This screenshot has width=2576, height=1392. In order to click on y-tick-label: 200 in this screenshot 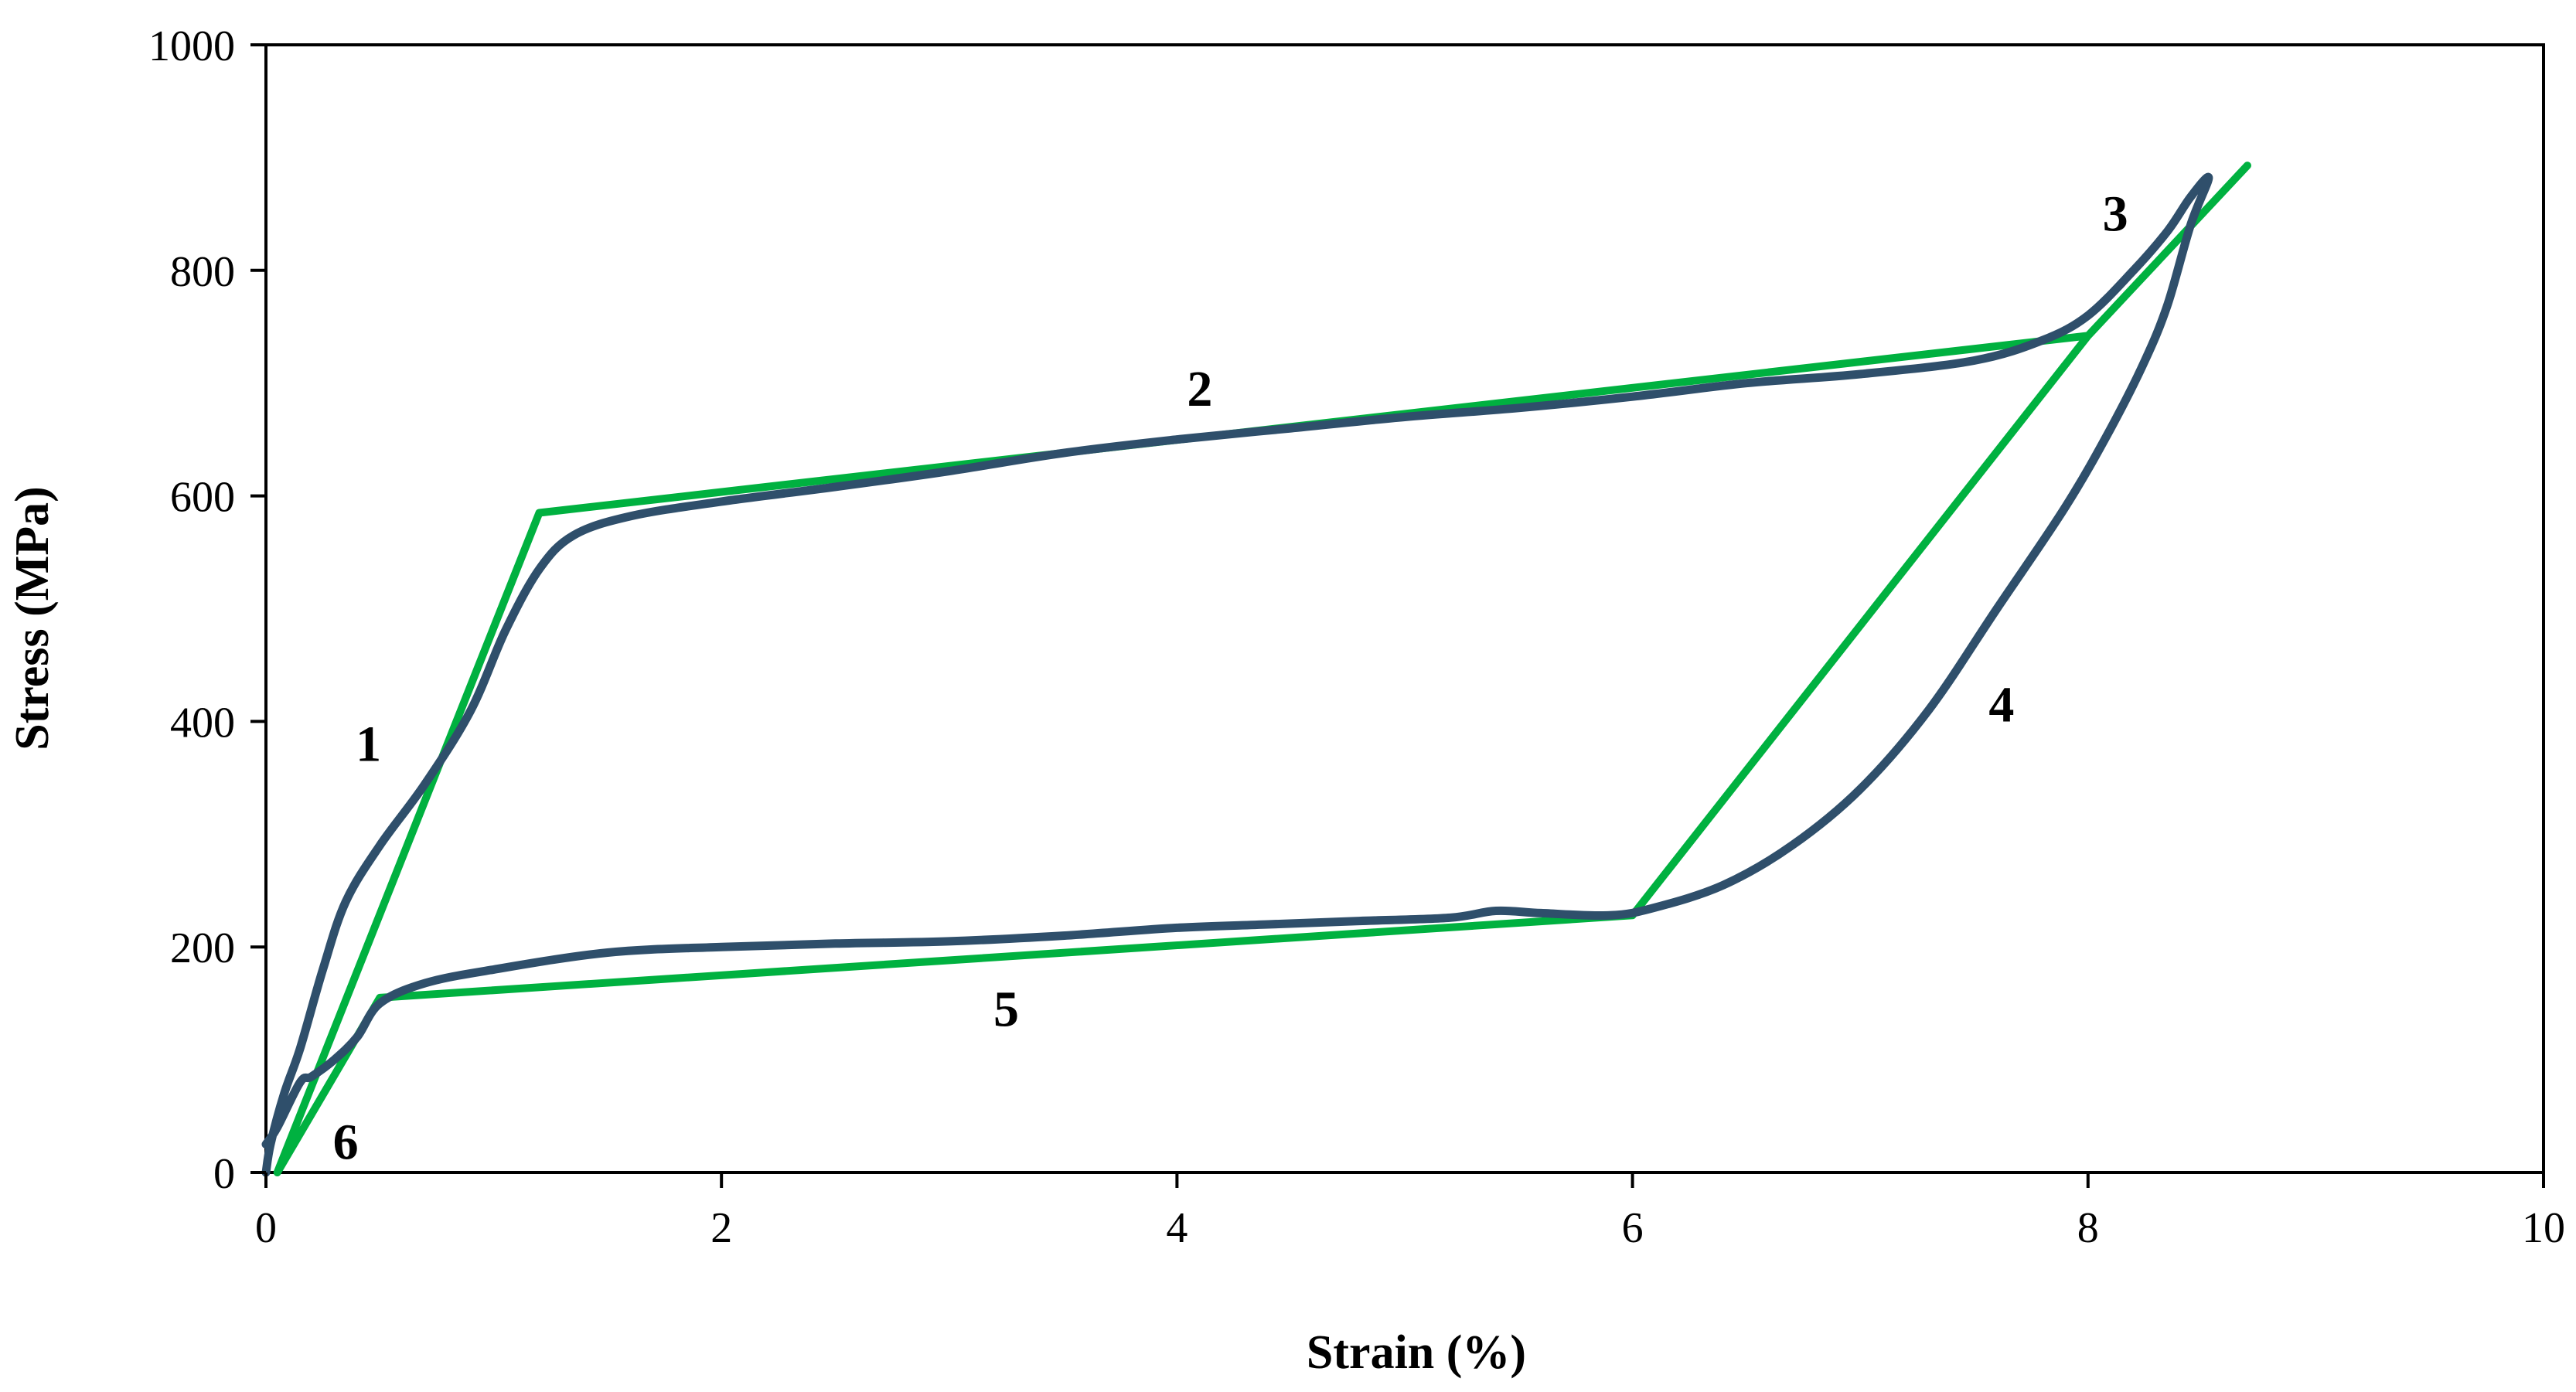, I will do `click(202, 948)`.